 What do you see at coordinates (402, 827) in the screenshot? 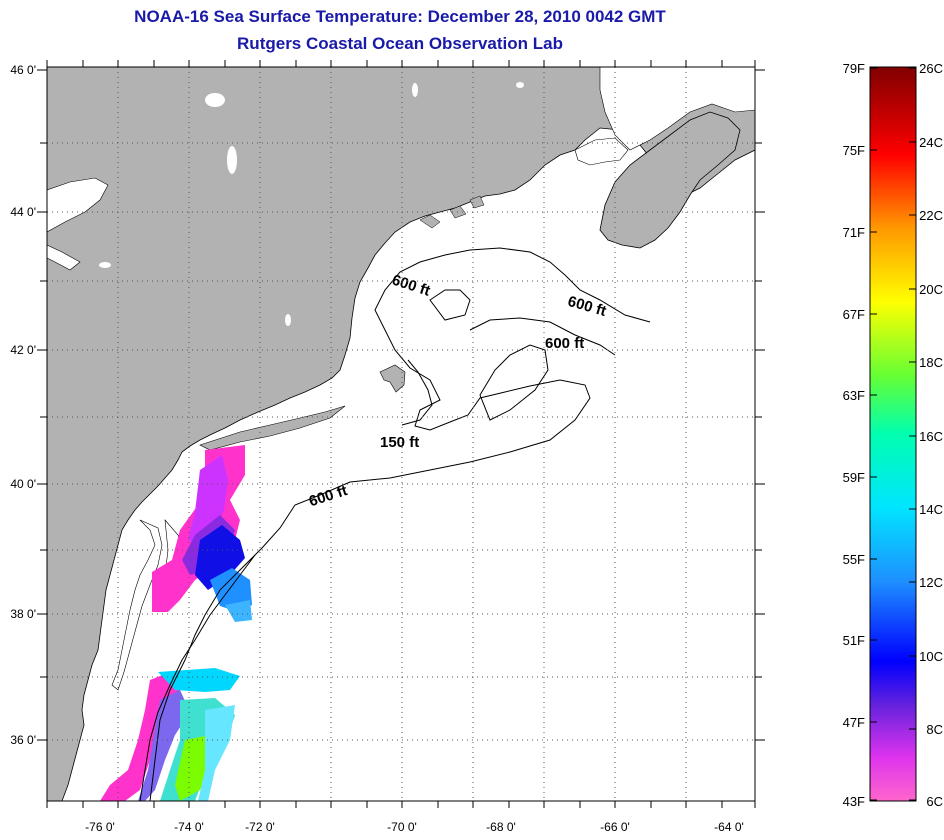
I see `lon-label-70: -70 0'` at bounding box center [402, 827].